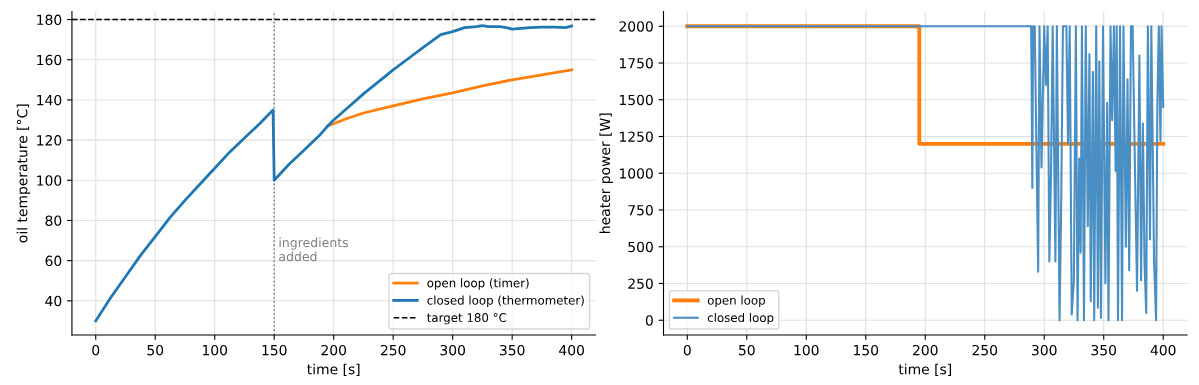  What do you see at coordinates (636, 136) in the screenshot?
I see `y-tick-label: 1250` at bounding box center [636, 136].